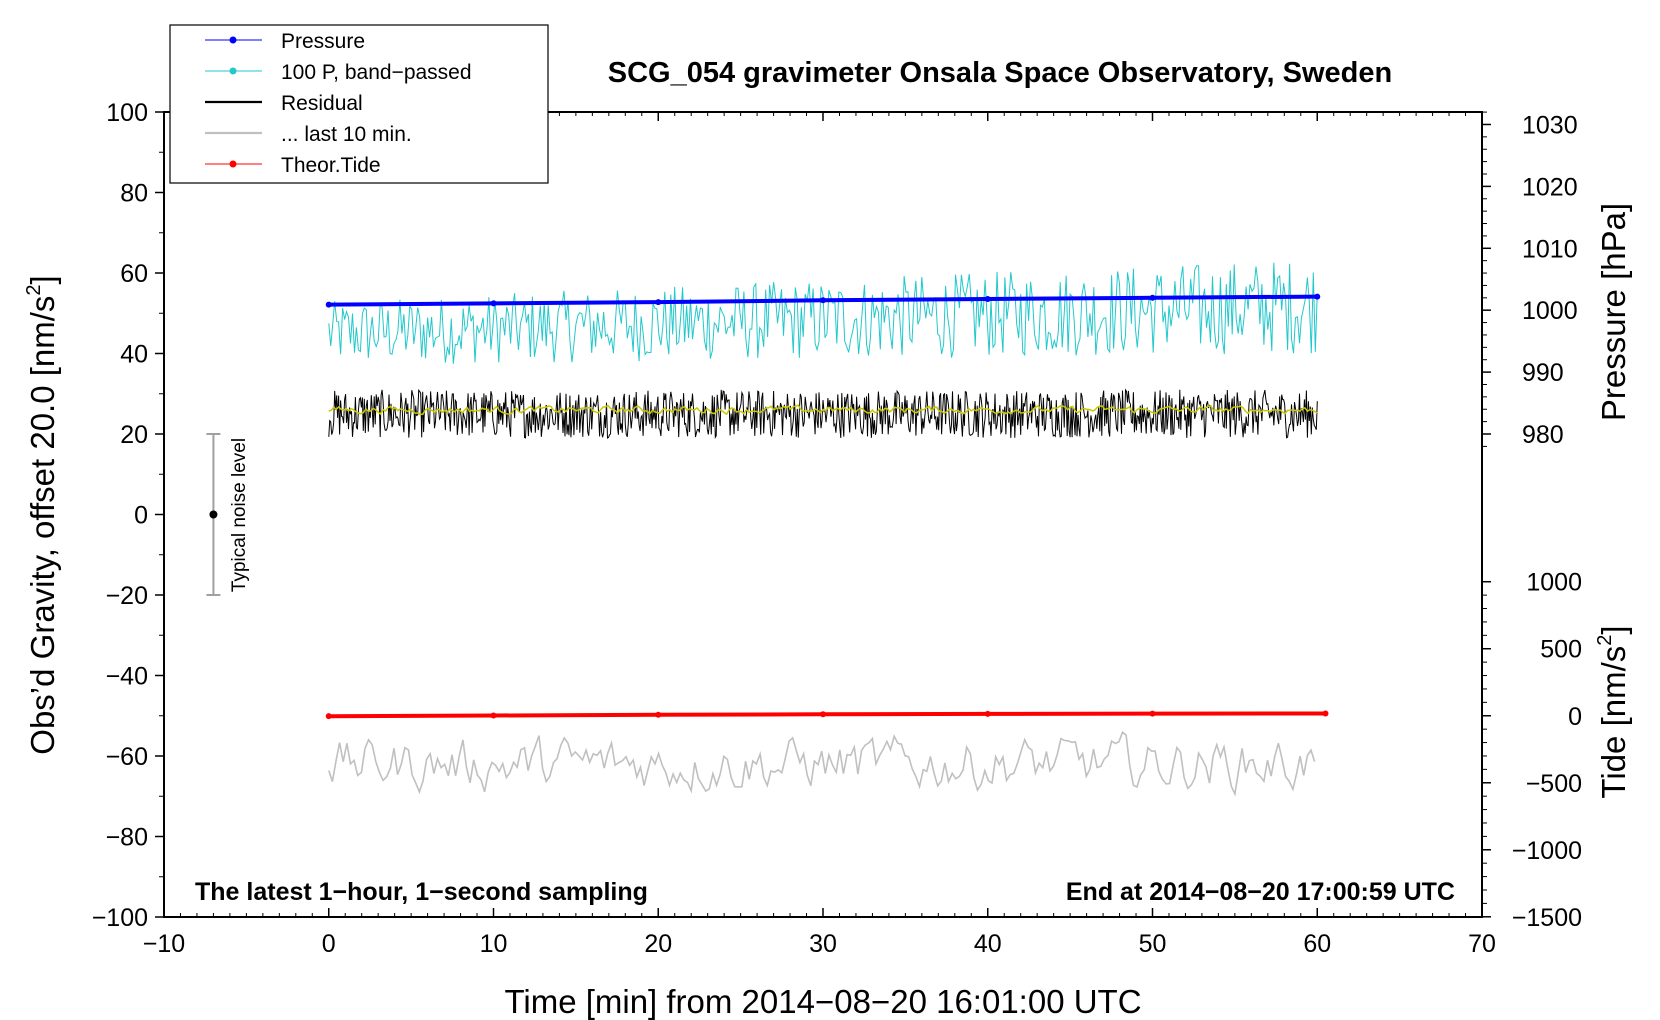  Describe the element at coordinates (823, 410) in the screenshot. I see `series-line-residual-smoothed` at that location.